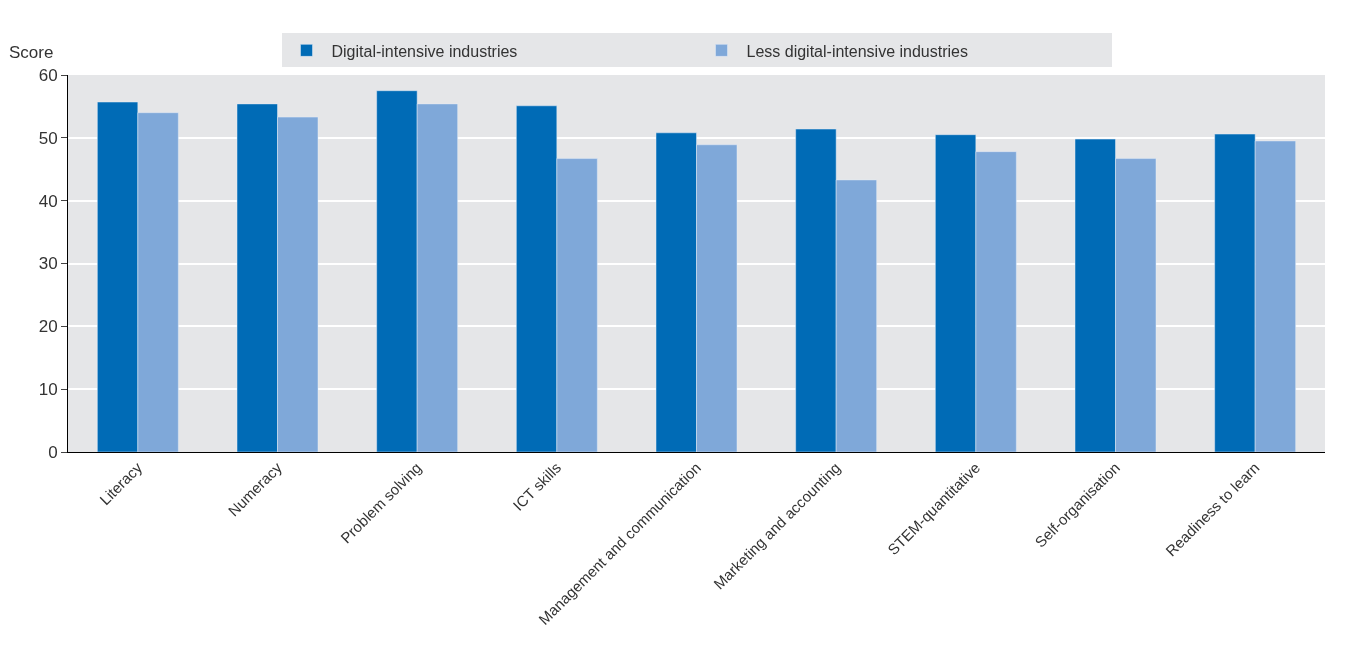 The height and width of the screenshot is (652, 1355). Describe the element at coordinates (857, 51) in the screenshot. I see `legend-label: Less digital-intensive industries` at that location.